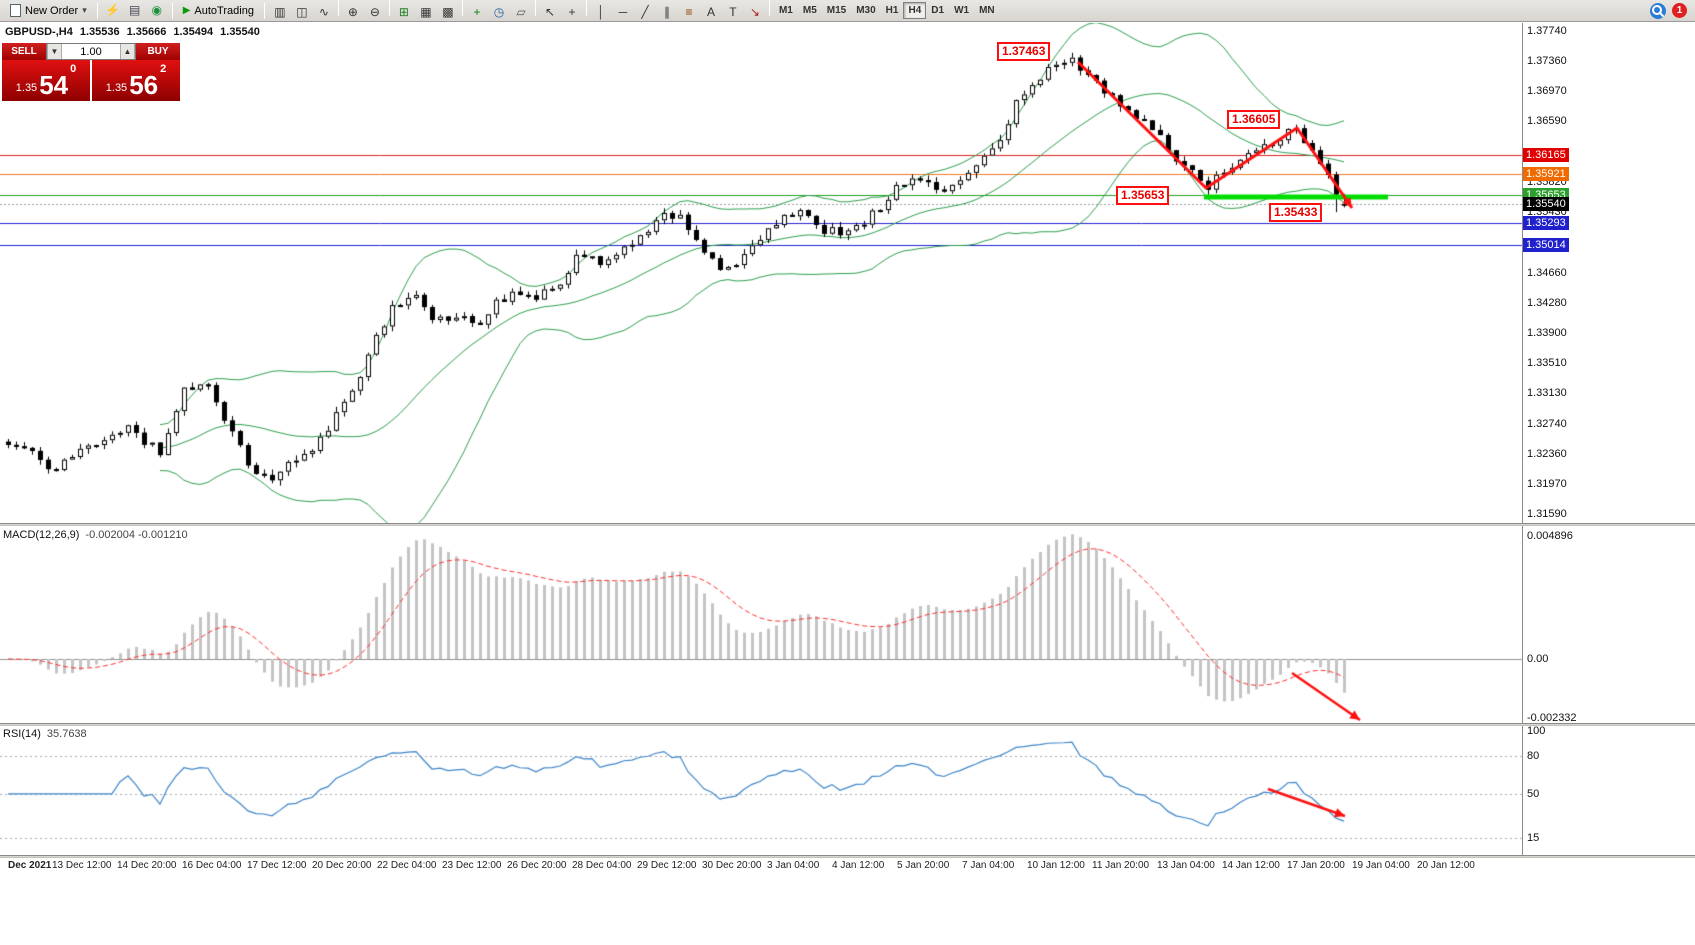 This screenshot has height=945, width=1695. What do you see at coordinates (786, 10) in the screenshot?
I see `timeframe-button-m1: M1` at bounding box center [786, 10].